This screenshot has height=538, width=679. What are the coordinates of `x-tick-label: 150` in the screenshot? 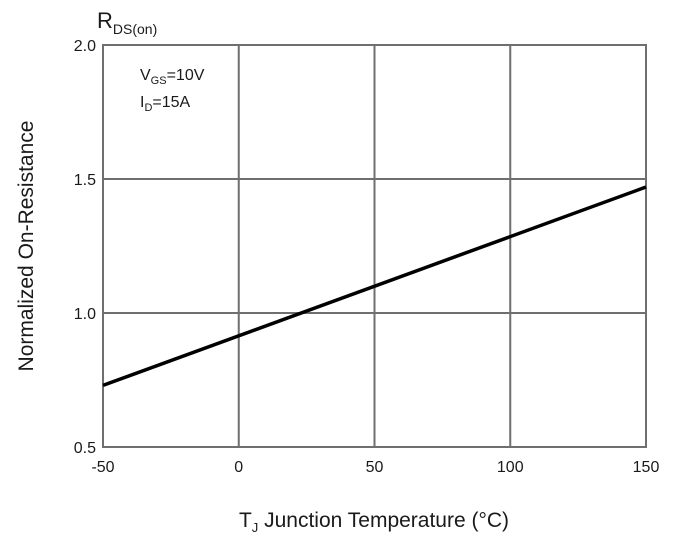 It's located at (646, 467).